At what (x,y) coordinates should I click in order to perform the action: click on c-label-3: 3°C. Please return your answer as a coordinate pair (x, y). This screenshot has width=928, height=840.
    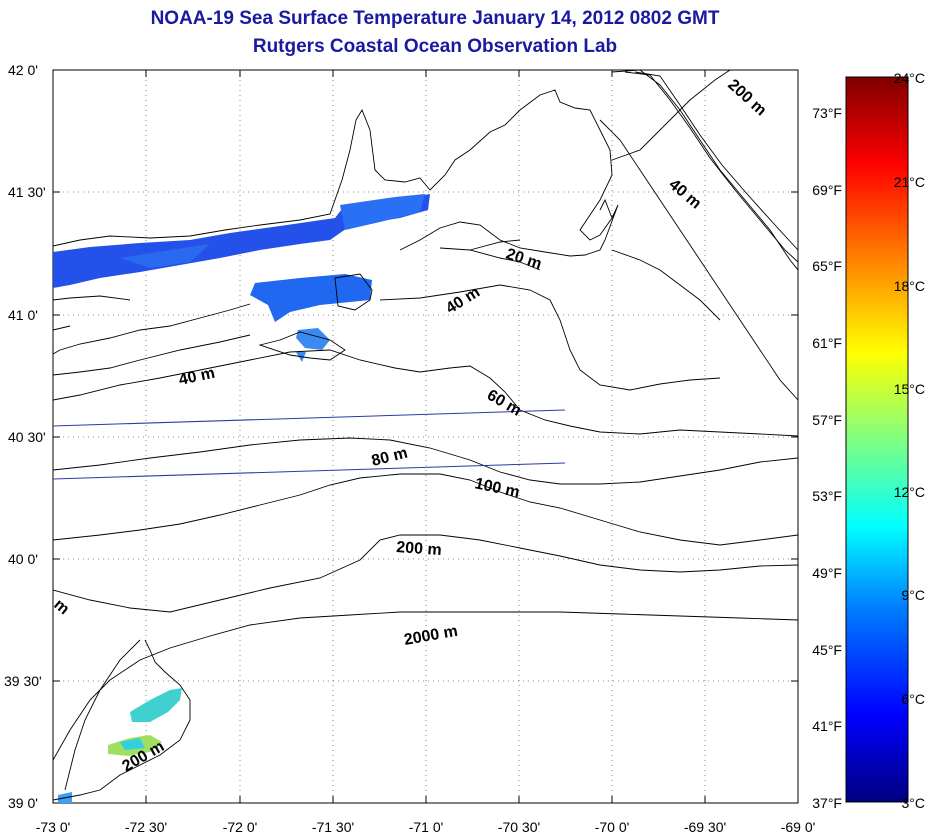
    Looking at the image, I should click on (914, 803).